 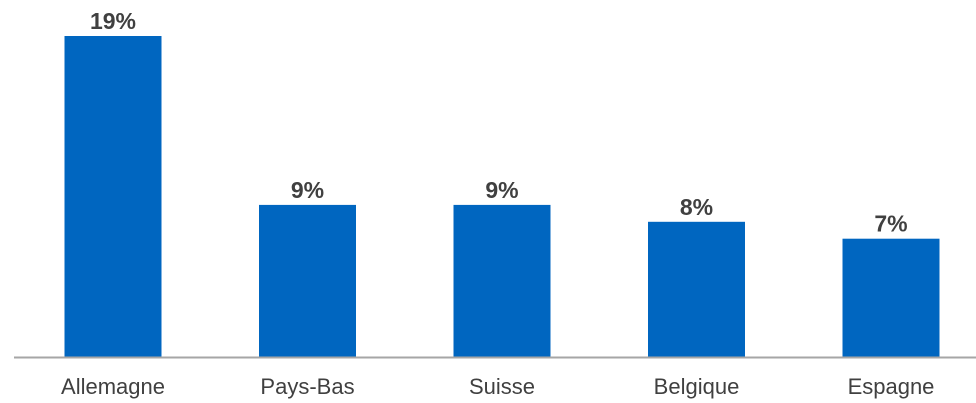 What do you see at coordinates (501, 190) in the screenshot?
I see `value-label-suisse: 9%` at bounding box center [501, 190].